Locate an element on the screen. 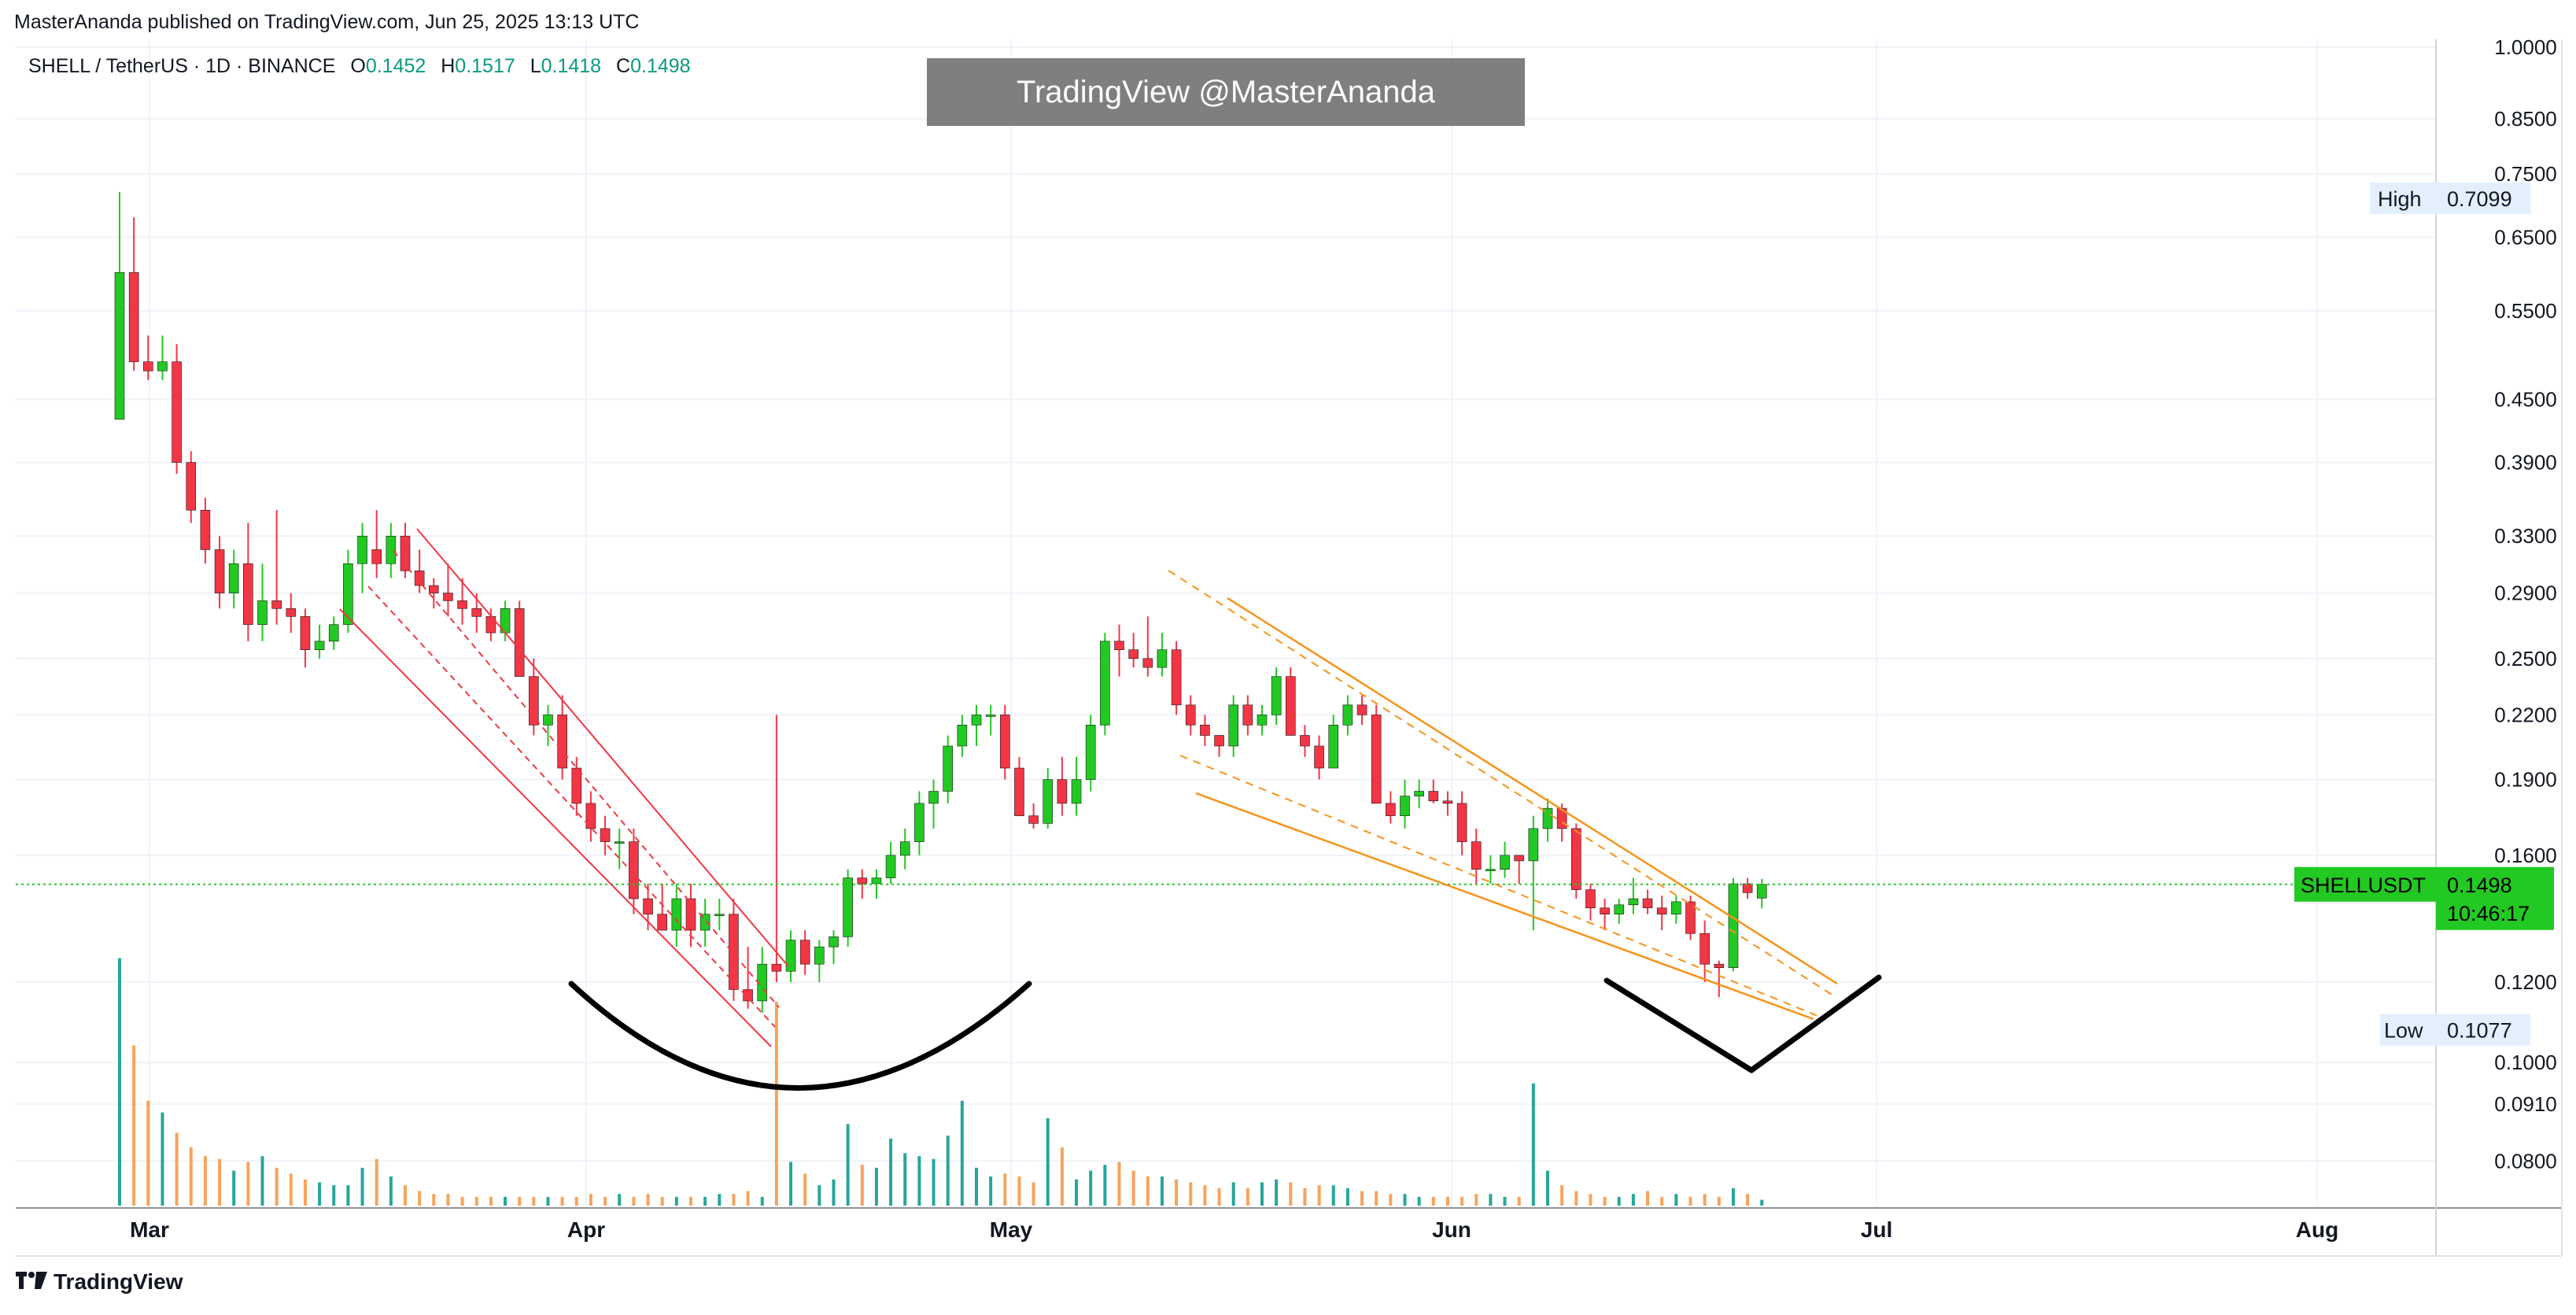 The width and height of the screenshot is (2576, 1315). bar-countdown: 10:46:17 is located at coordinates (2488, 913).